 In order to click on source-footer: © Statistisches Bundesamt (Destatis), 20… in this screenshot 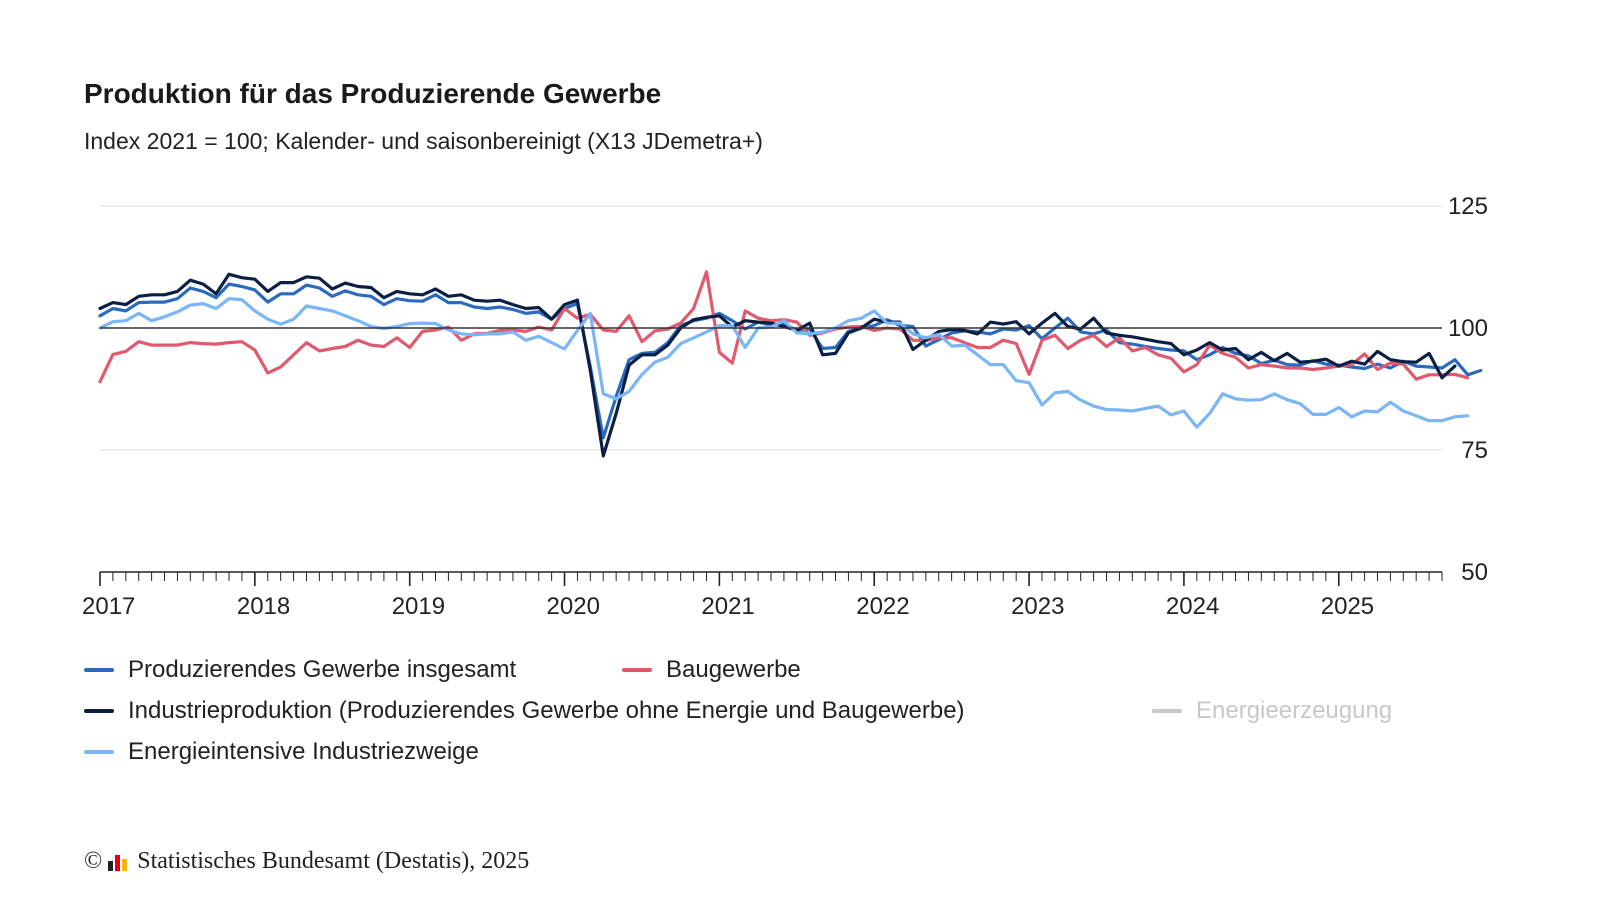, I will do `click(306, 861)`.